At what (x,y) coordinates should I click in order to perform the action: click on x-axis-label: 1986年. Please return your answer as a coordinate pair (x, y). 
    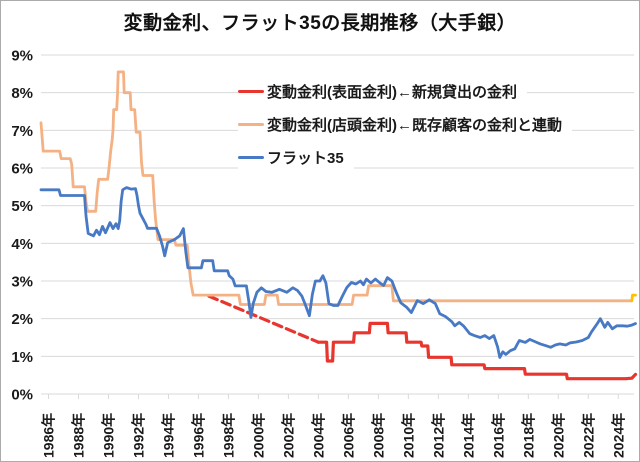
    Looking at the image, I should click on (48, 435).